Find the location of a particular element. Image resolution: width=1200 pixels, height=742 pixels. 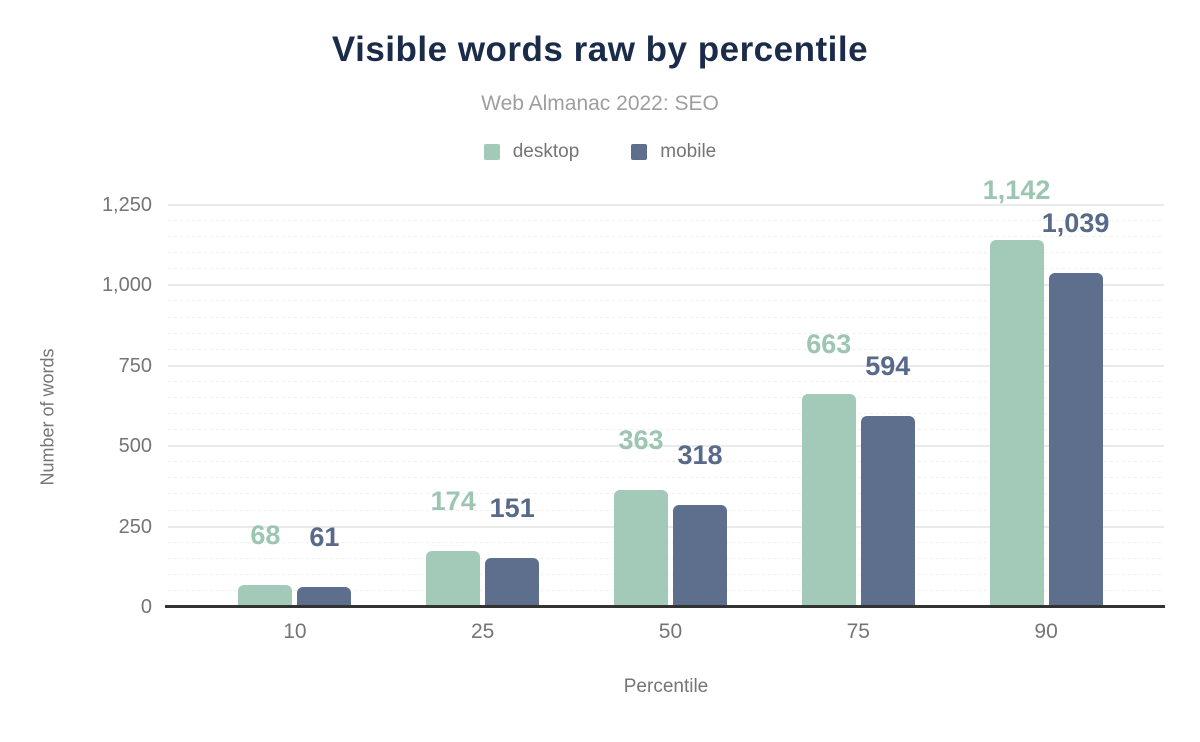

y-tick-label: 1,250 is located at coordinates (126, 205).